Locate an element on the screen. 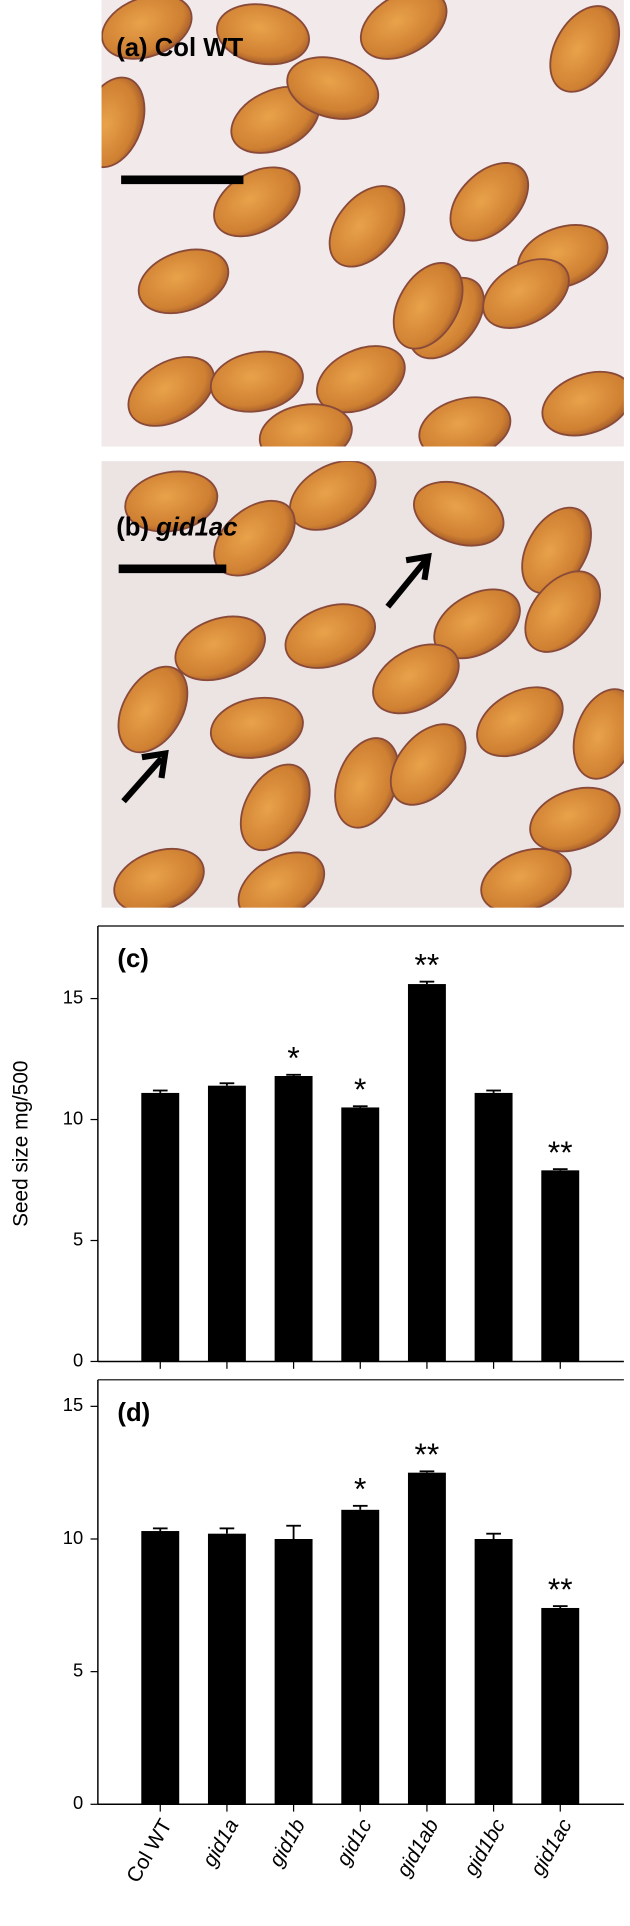 The image size is (630, 1926). x-tick-label: gid1b is located at coordinates (287, 1843).